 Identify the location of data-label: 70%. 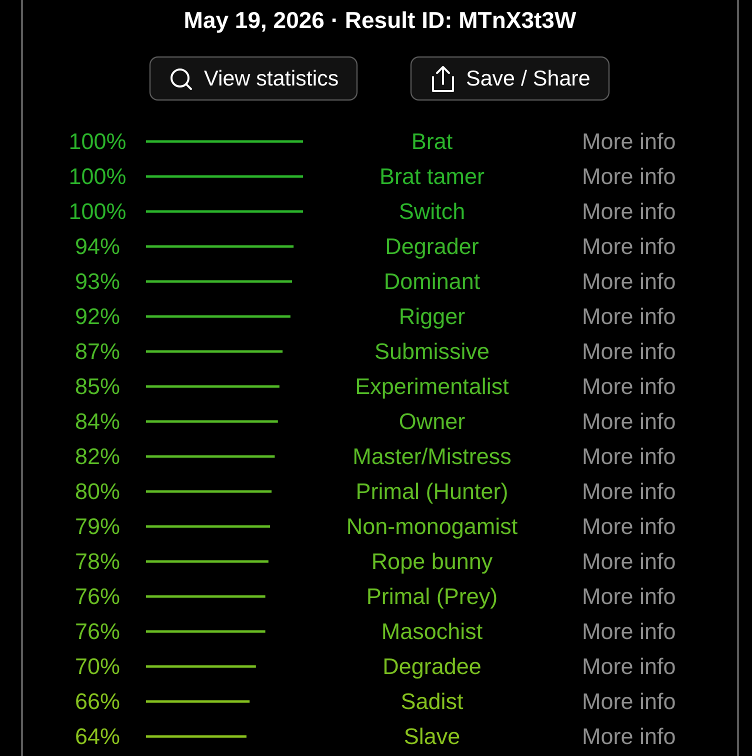
(97, 666).